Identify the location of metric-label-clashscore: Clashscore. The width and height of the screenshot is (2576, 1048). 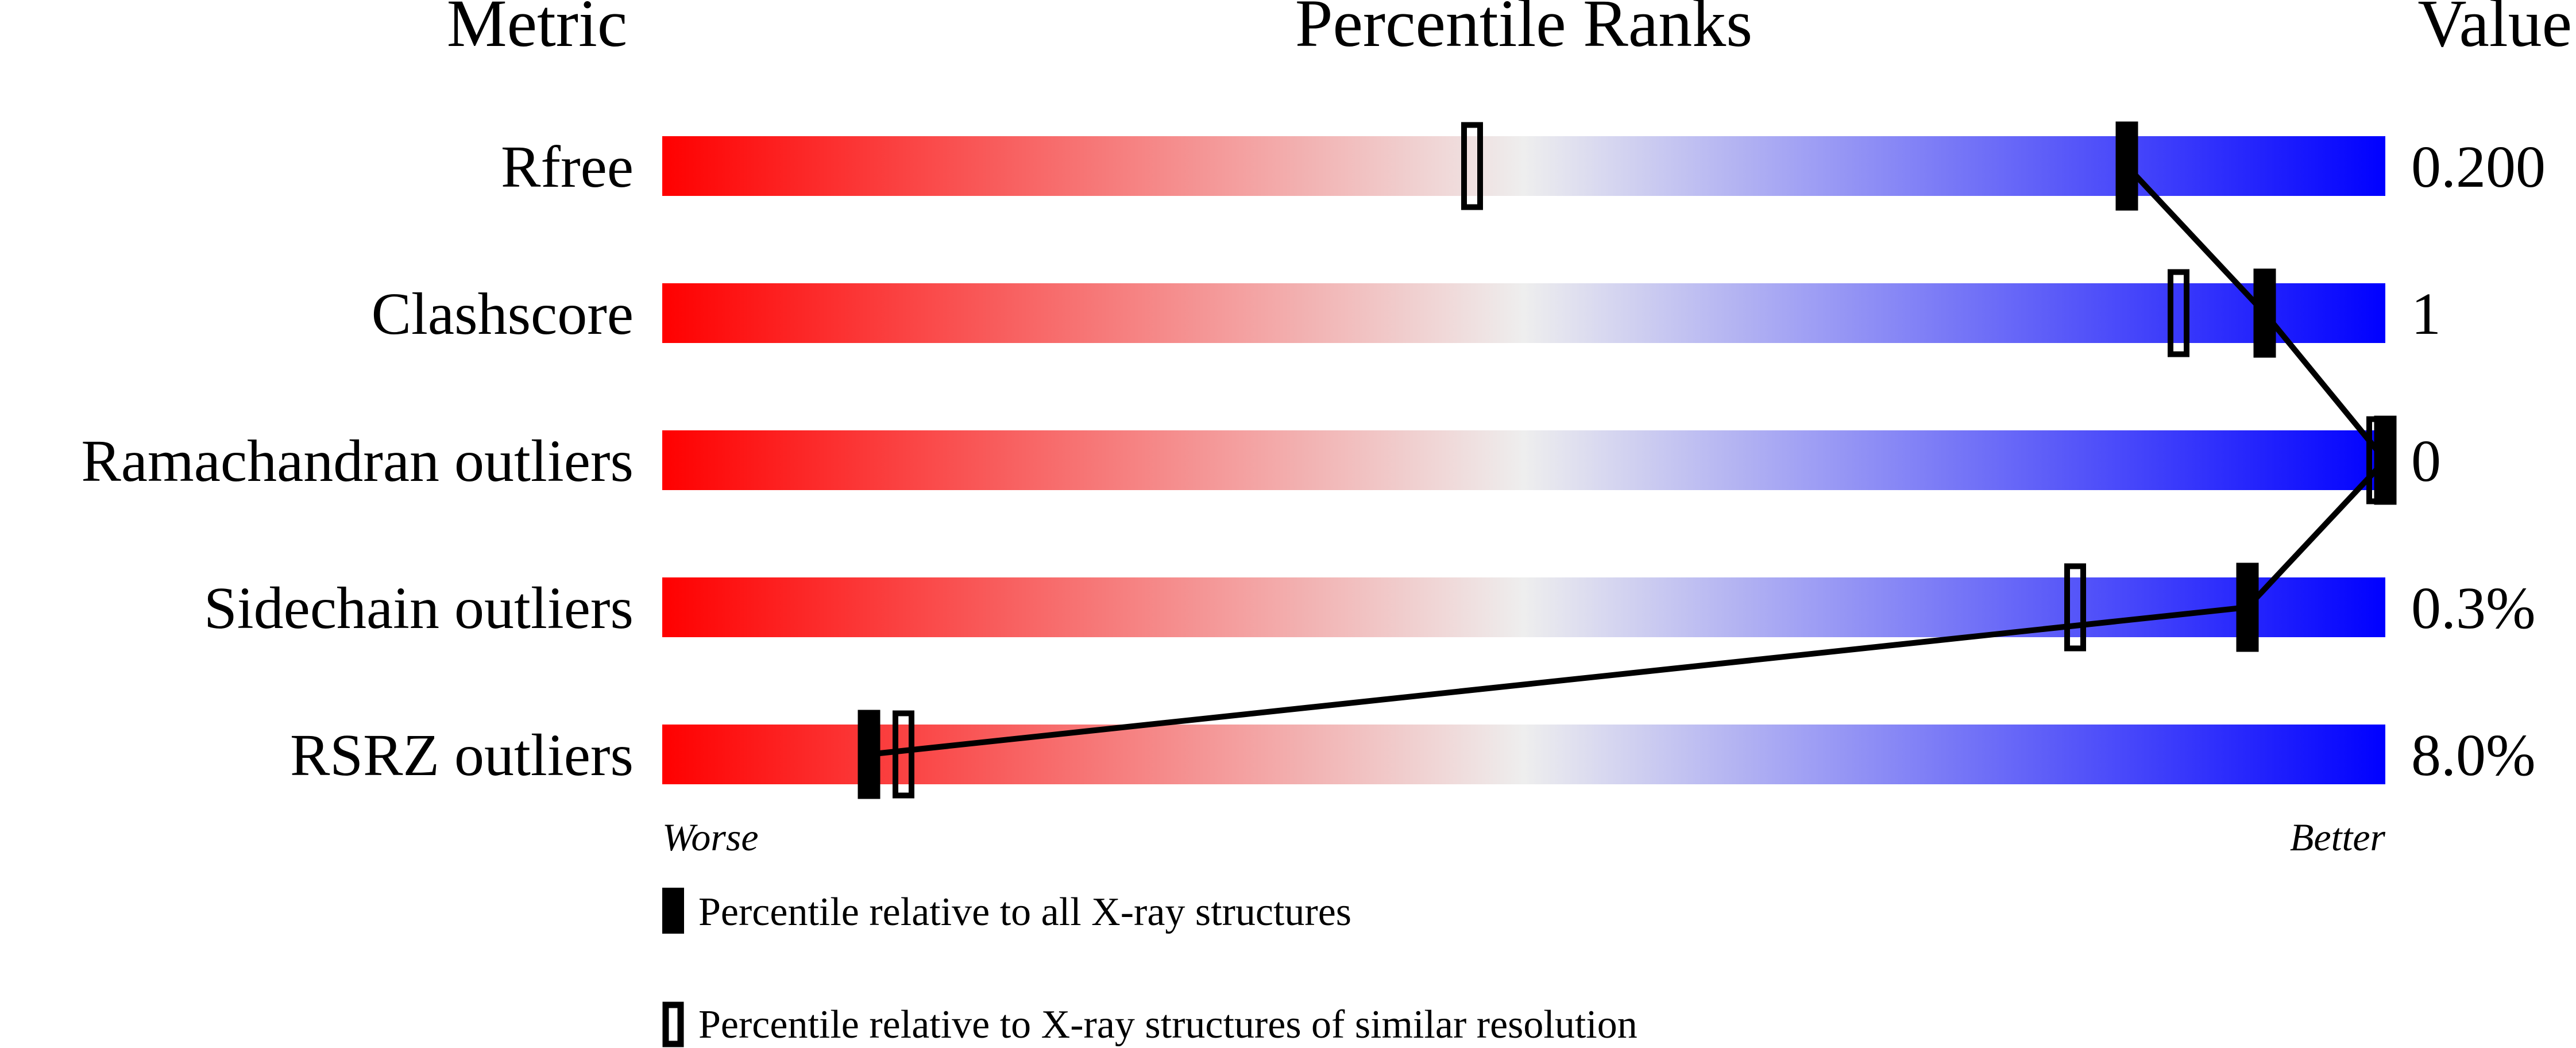
(503, 314).